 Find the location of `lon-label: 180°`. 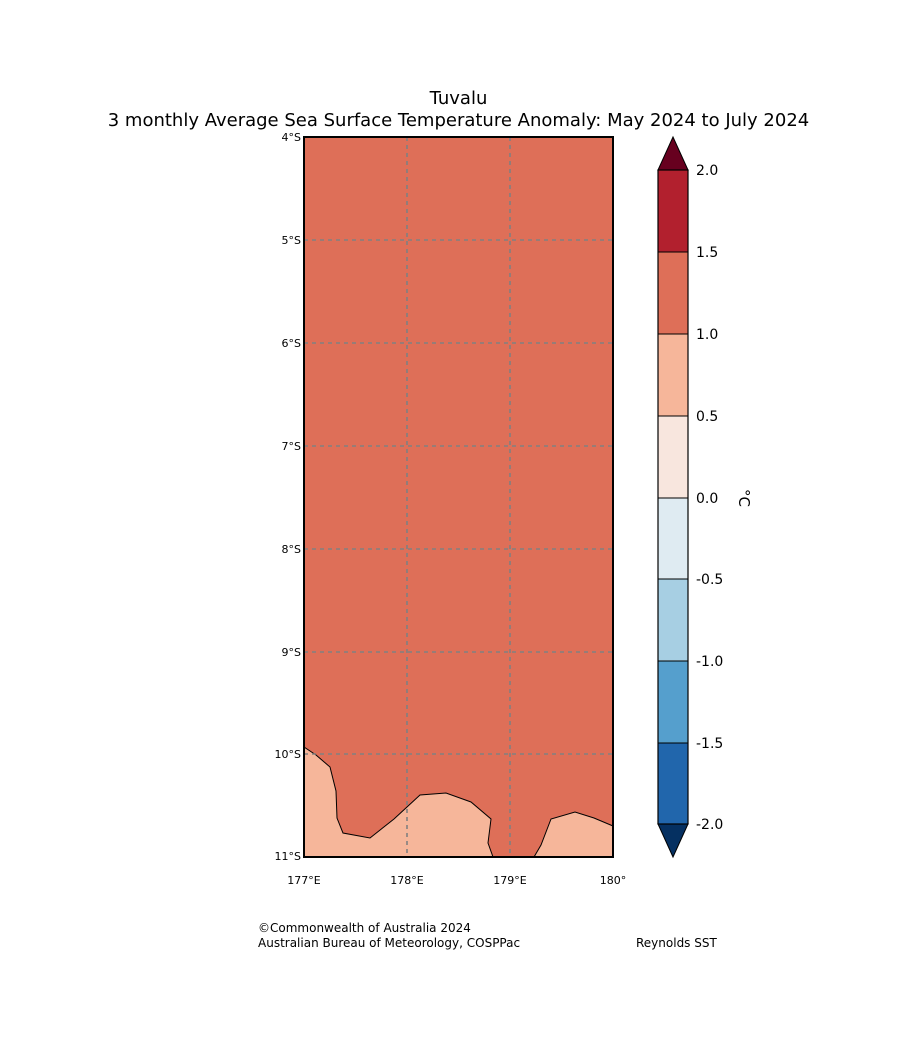

lon-label: 180° is located at coordinates (613, 880).